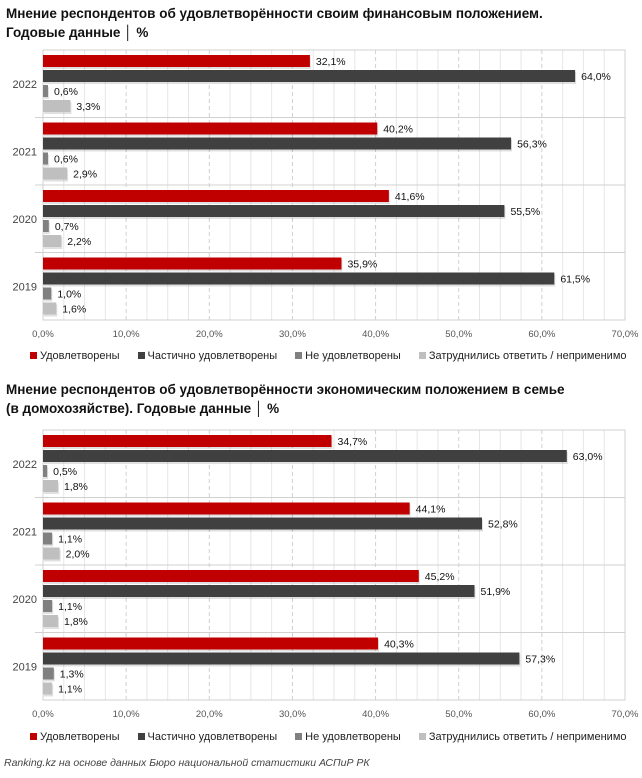 The height and width of the screenshot is (778, 642). What do you see at coordinates (540, 660) in the screenshot?
I see `data-label: 57,3%` at bounding box center [540, 660].